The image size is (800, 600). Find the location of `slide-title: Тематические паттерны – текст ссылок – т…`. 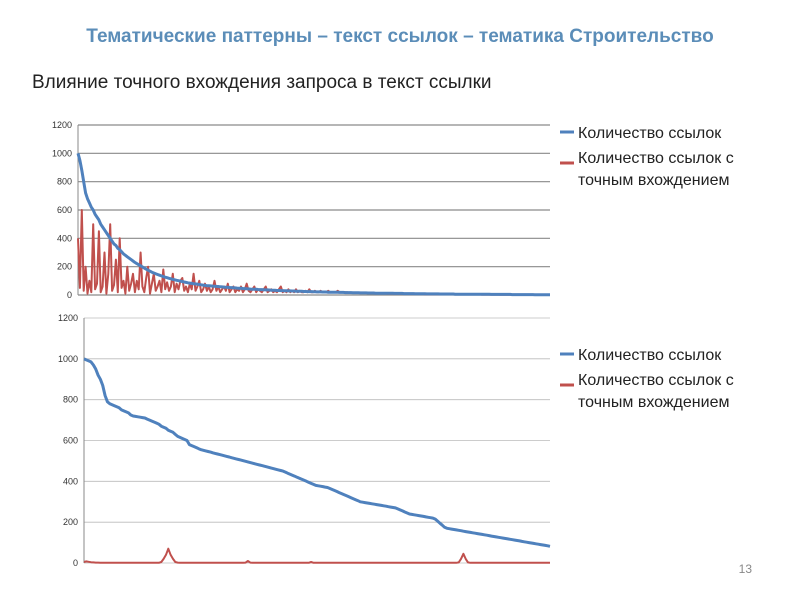

slide-title: Тематические паттерны – текст ссылок – т… is located at coordinates (400, 36).